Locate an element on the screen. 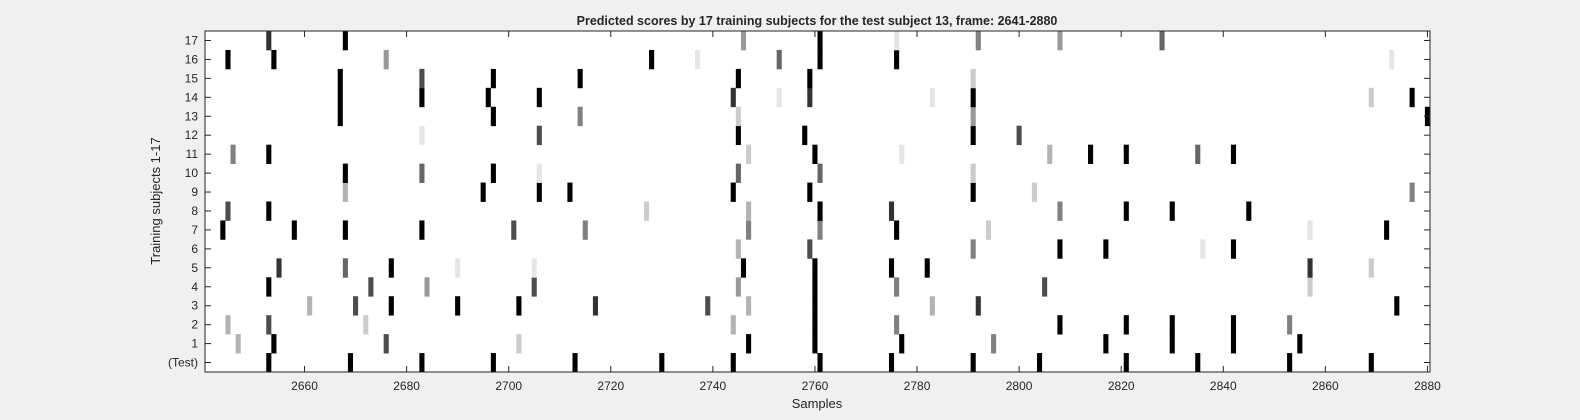 This screenshot has width=1580, height=420. y-tick-label: 9 is located at coordinates (194, 192).